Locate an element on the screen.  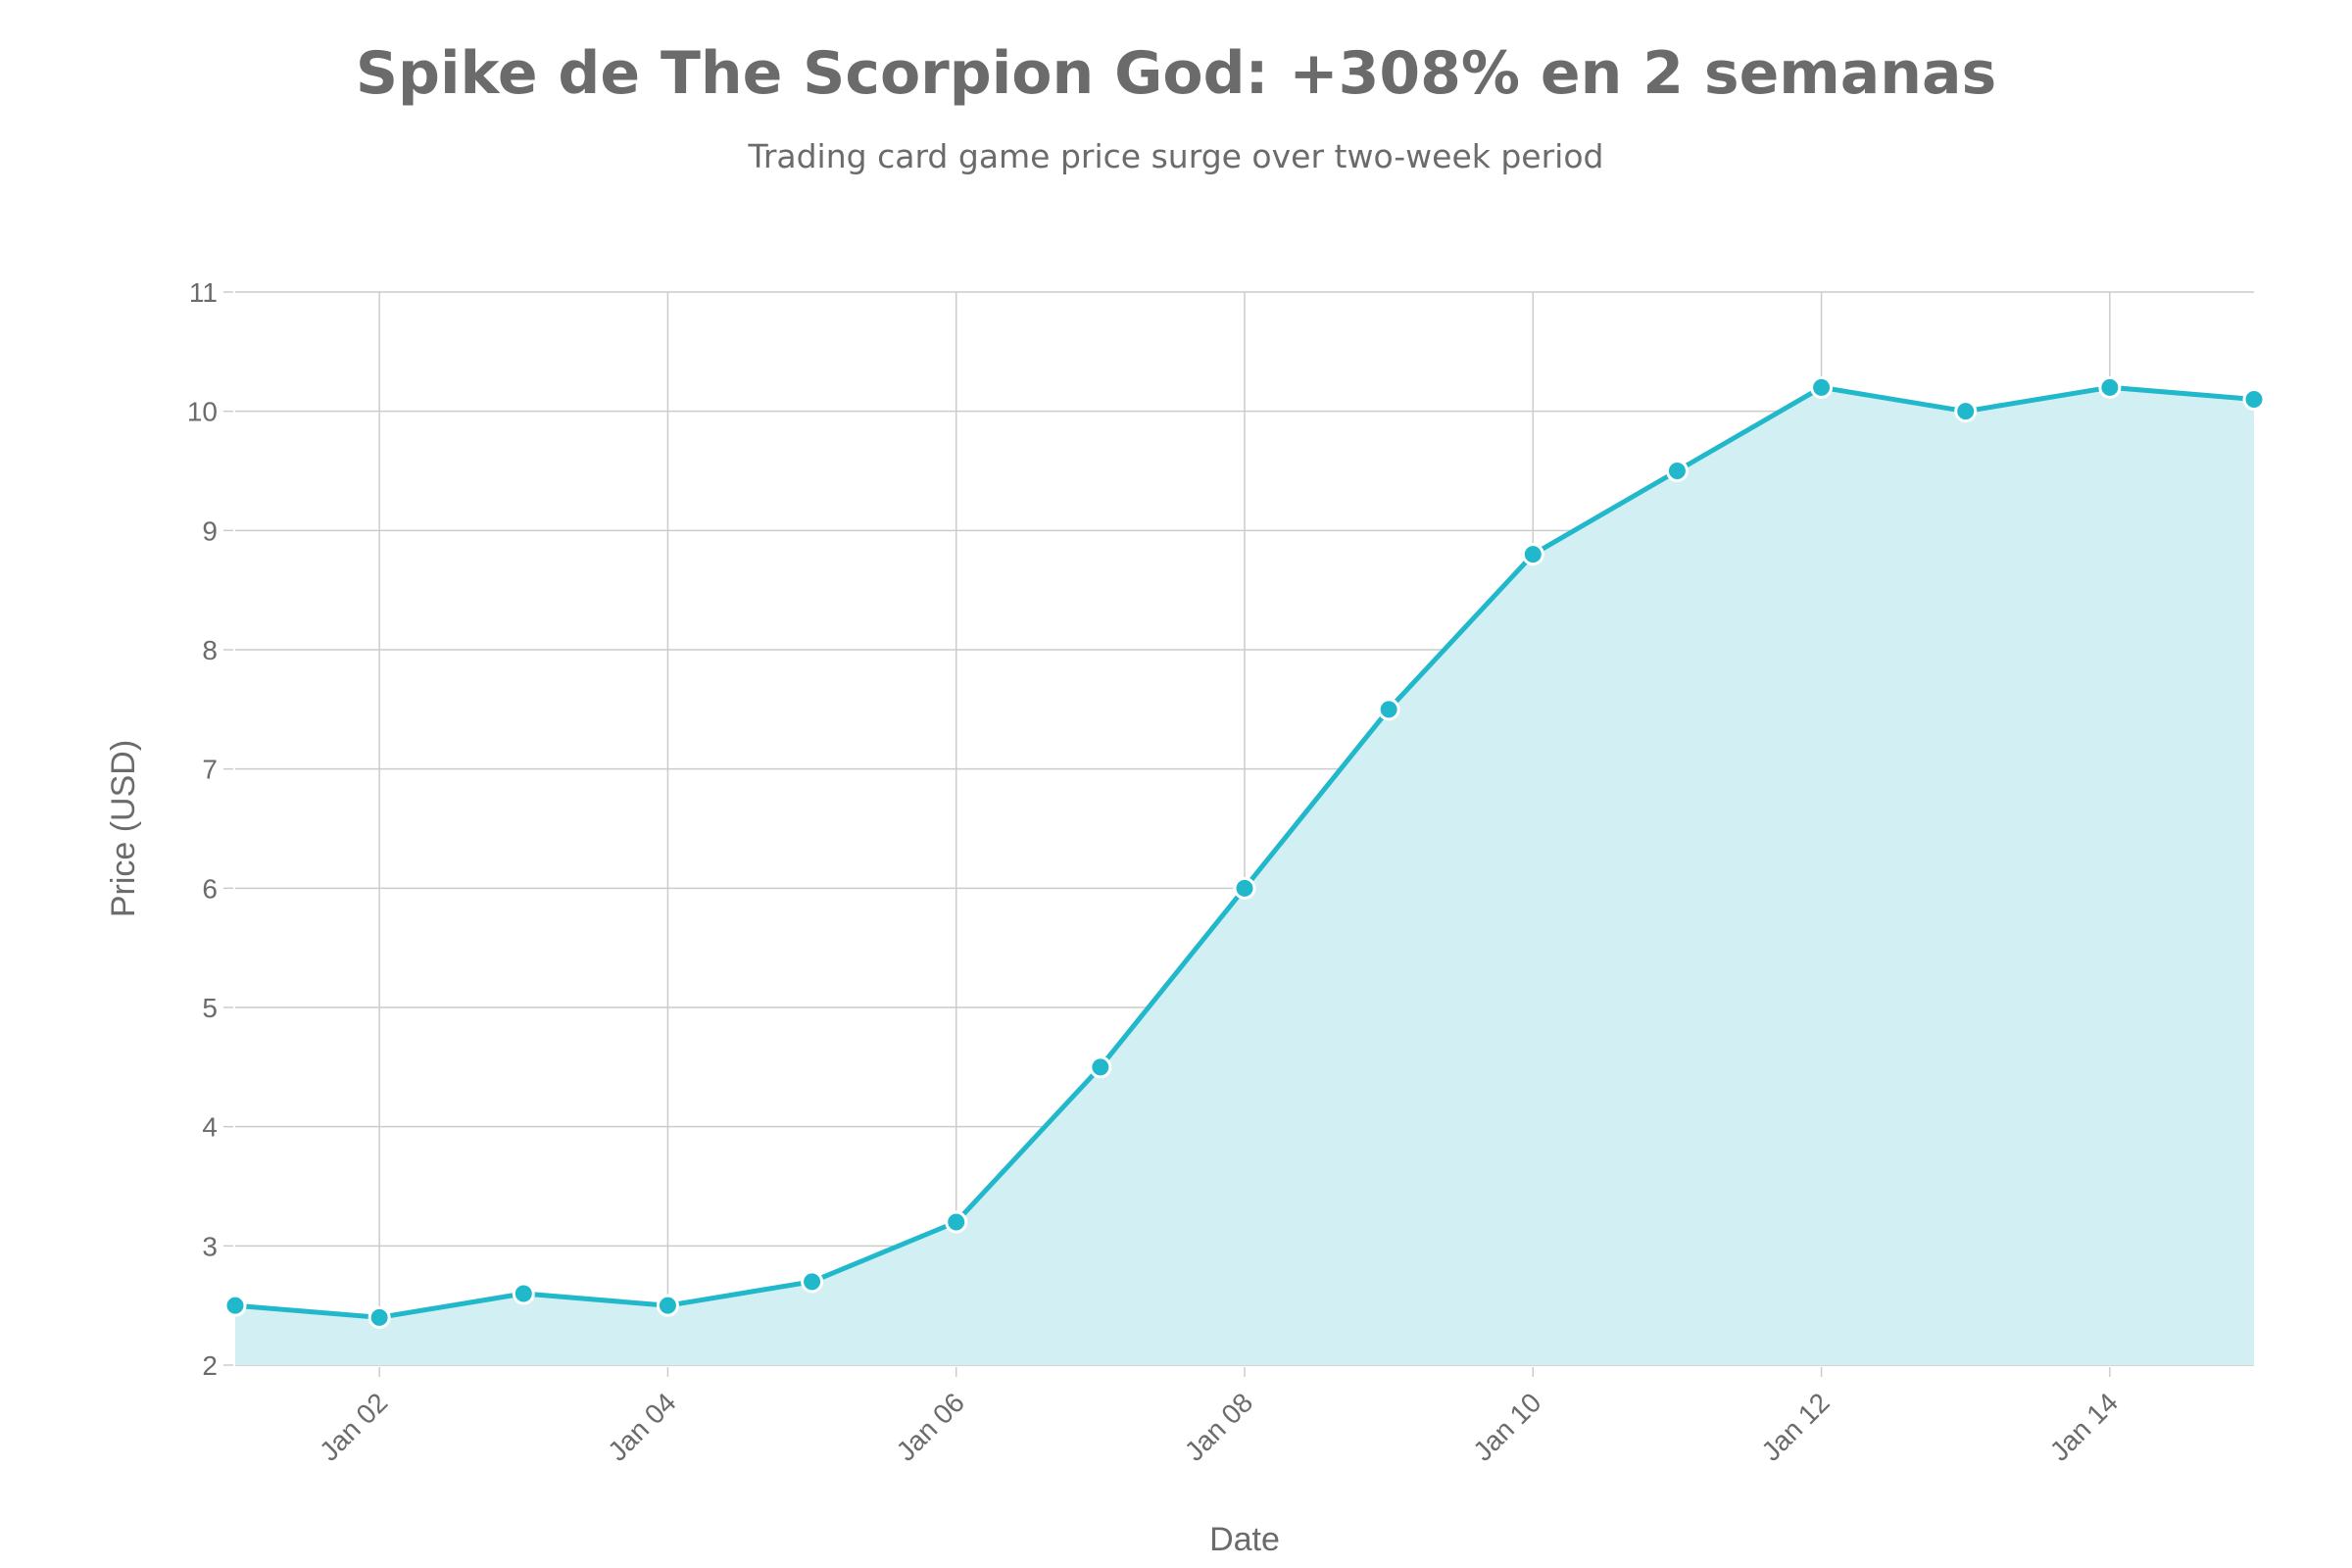
x-tick-label: Jan 02 is located at coordinates (353, 1426).